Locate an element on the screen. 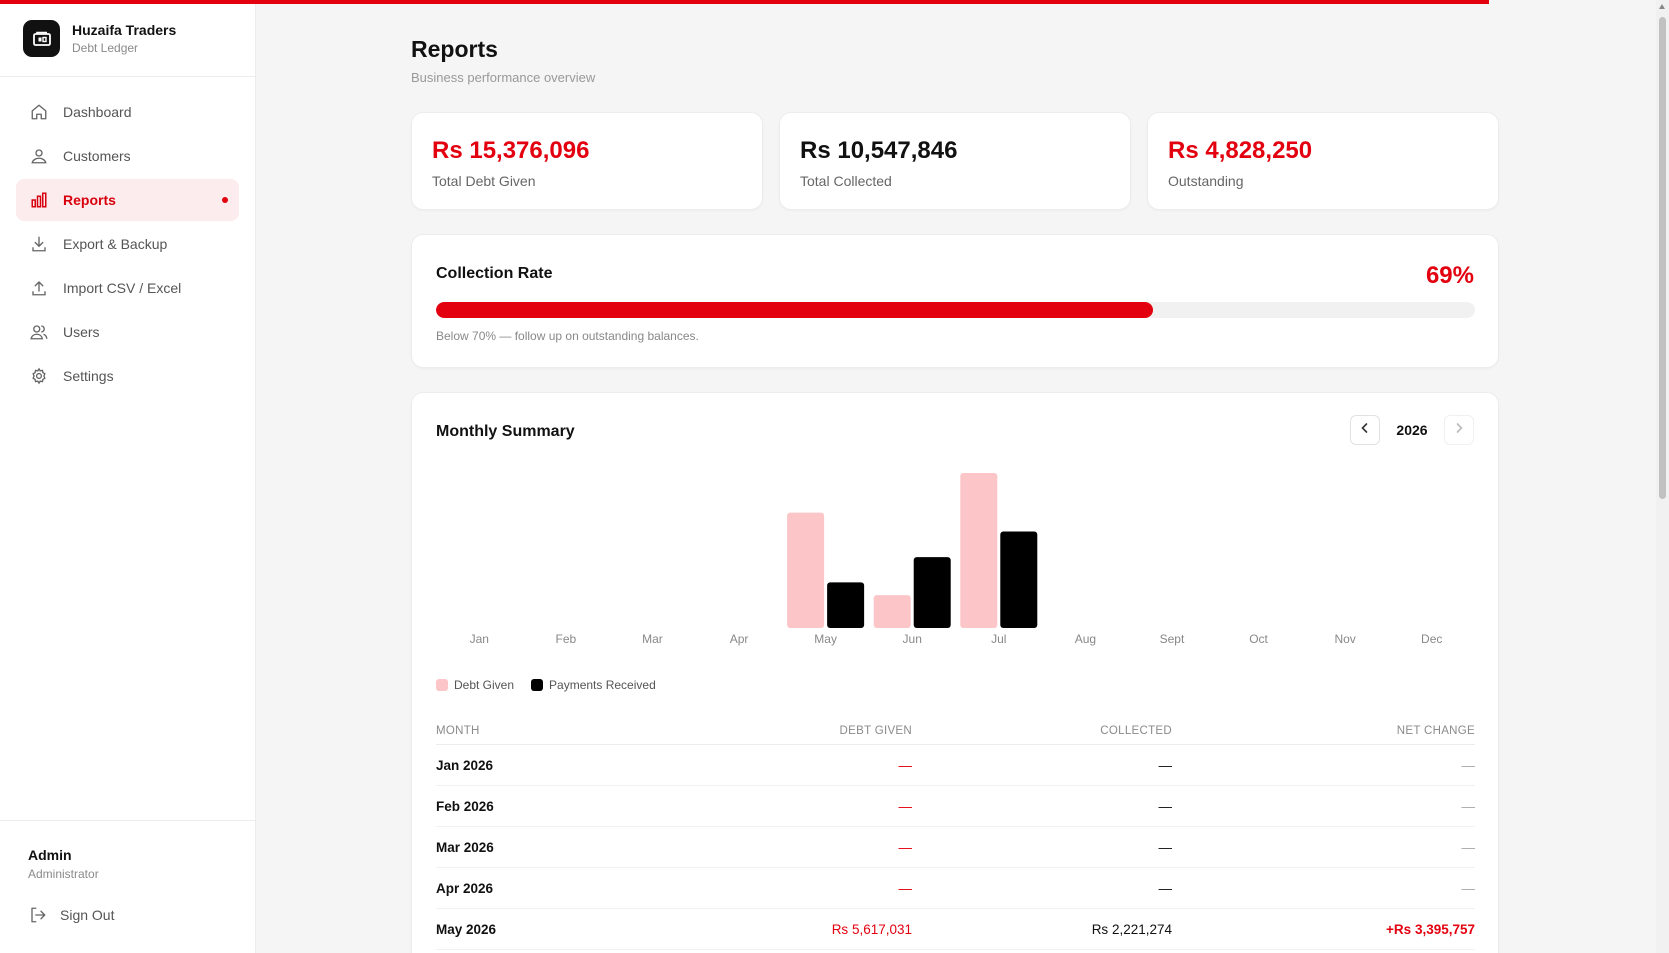  home-icon is located at coordinates (39, 112).